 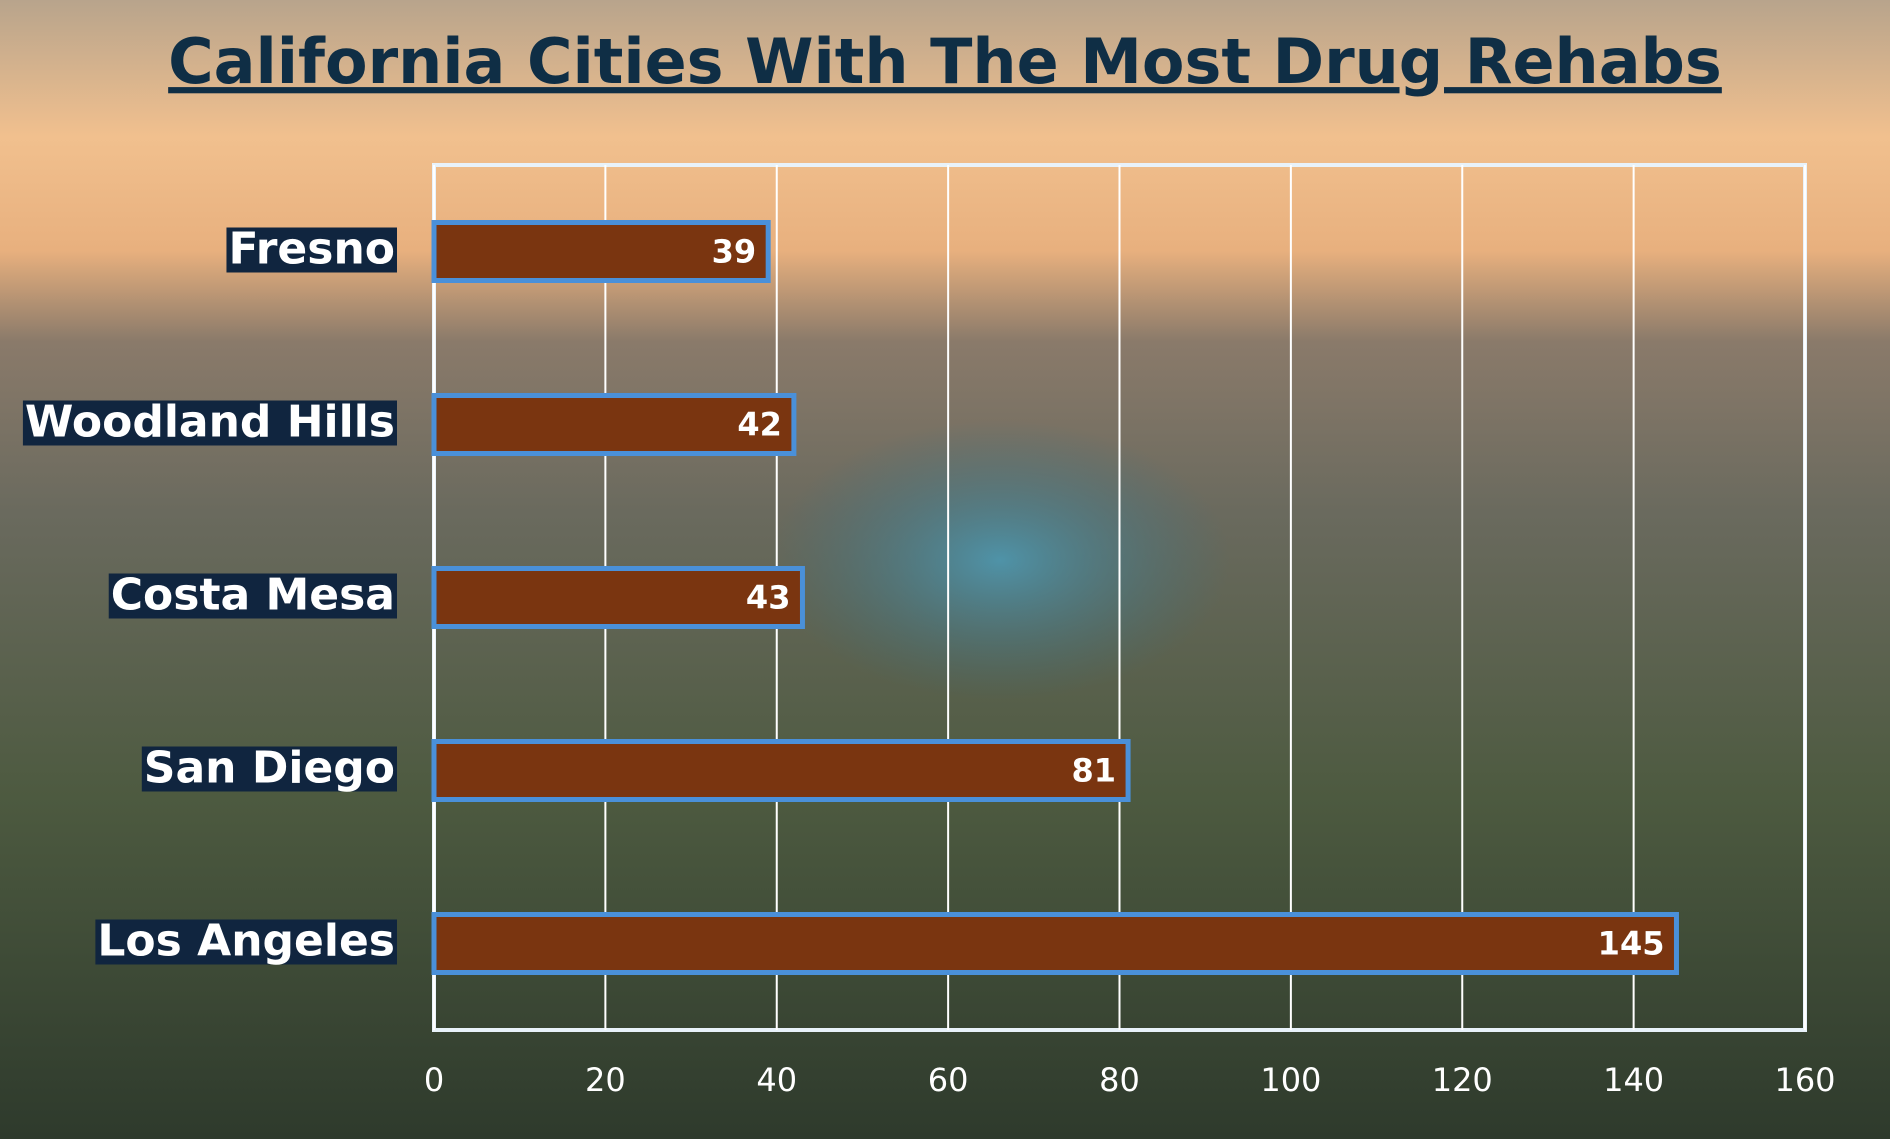 What do you see at coordinates (1633, 1080) in the screenshot?
I see `x-tick-label: 140` at bounding box center [1633, 1080].